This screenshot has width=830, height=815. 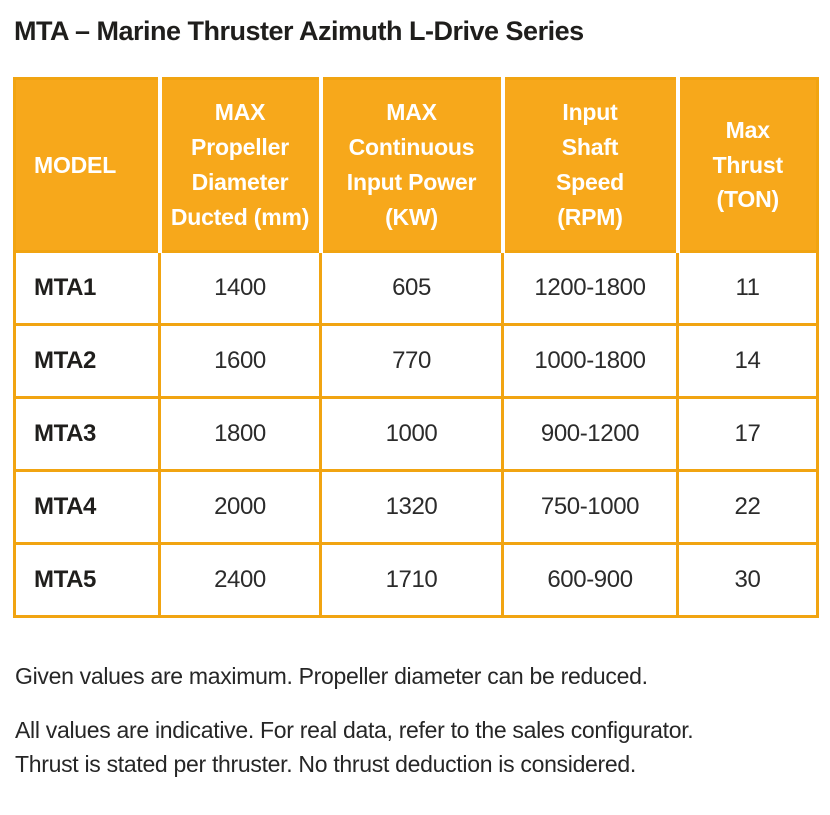 I want to click on model-cell: MTA2, so click(x=87, y=361).